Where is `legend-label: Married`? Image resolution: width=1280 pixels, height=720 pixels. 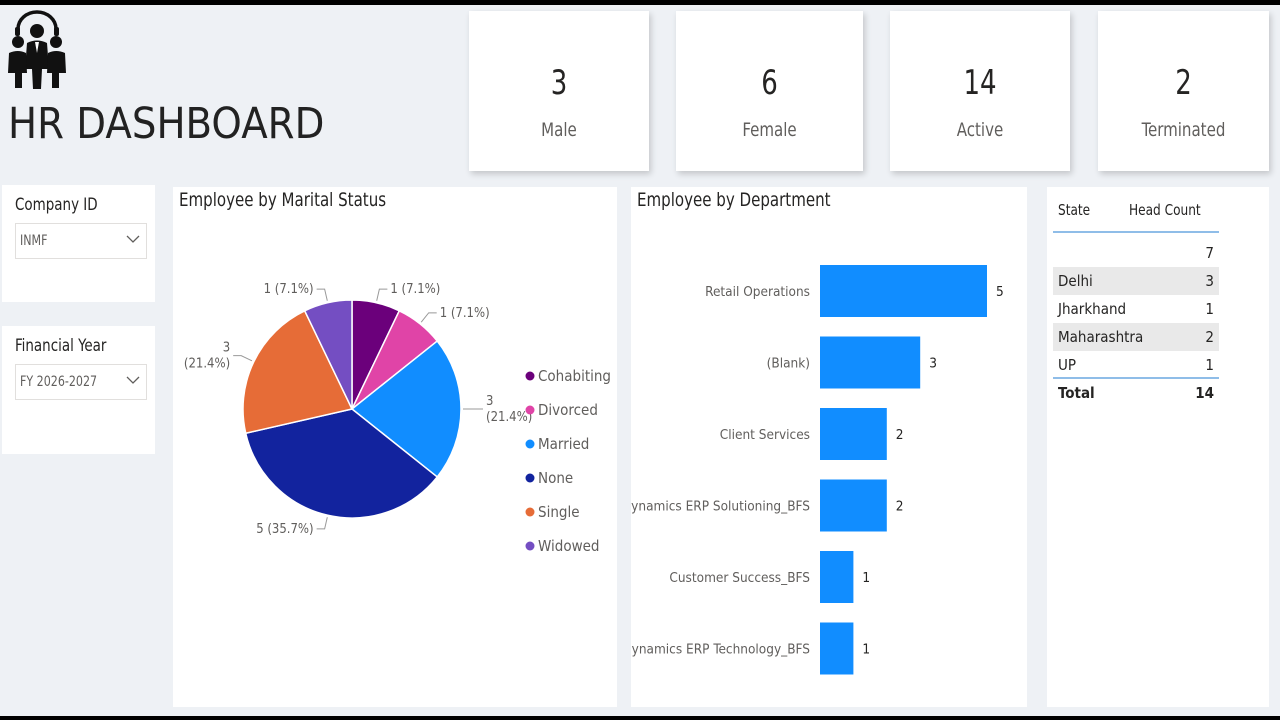
legend-label: Married is located at coordinates (563, 444).